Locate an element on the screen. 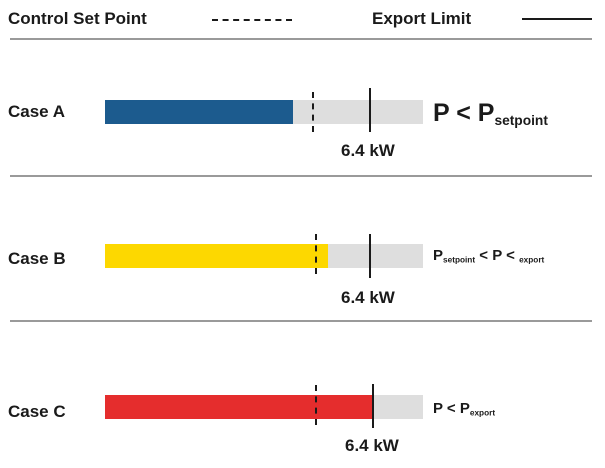  case-b-fill is located at coordinates (216, 256).